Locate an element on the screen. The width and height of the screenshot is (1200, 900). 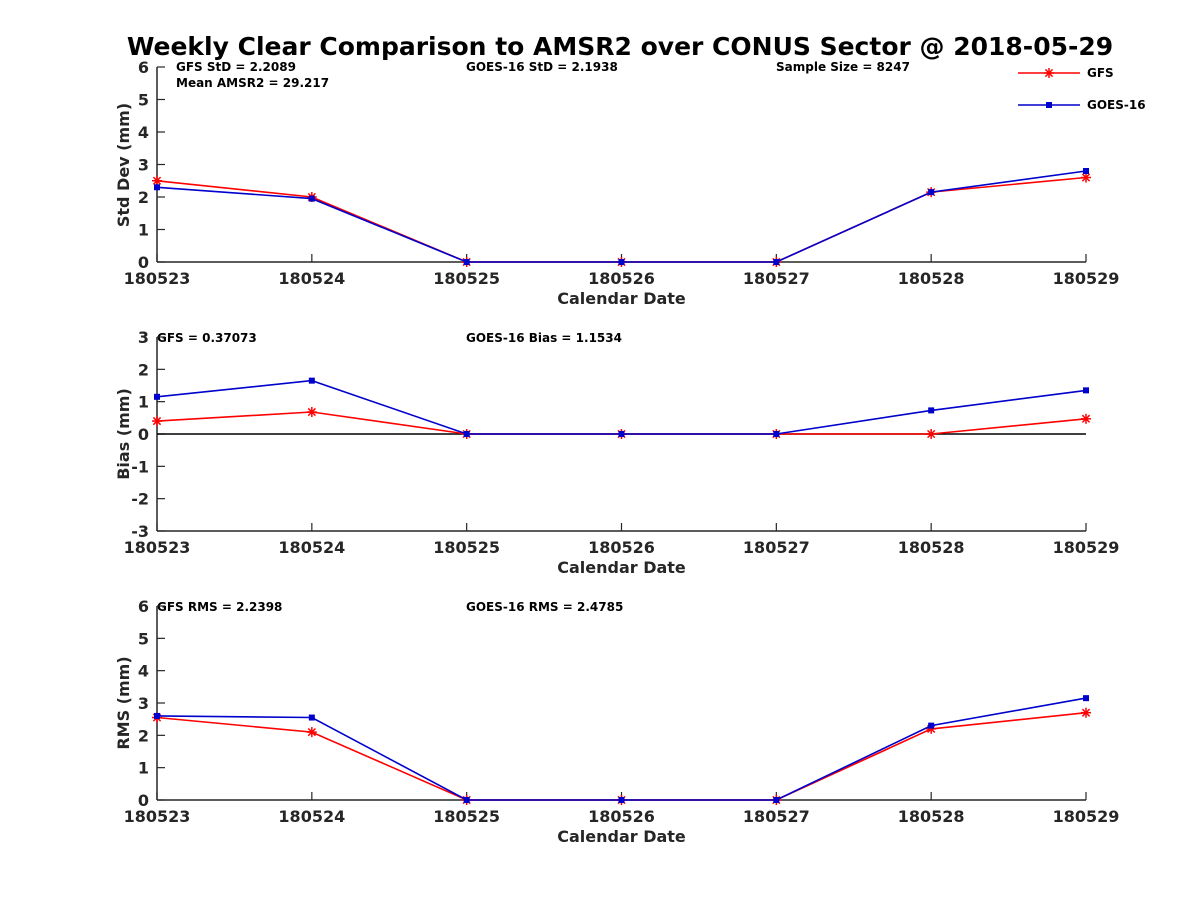
gfs-bias-annotation: GFS = 0.37073 is located at coordinates (207, 338).